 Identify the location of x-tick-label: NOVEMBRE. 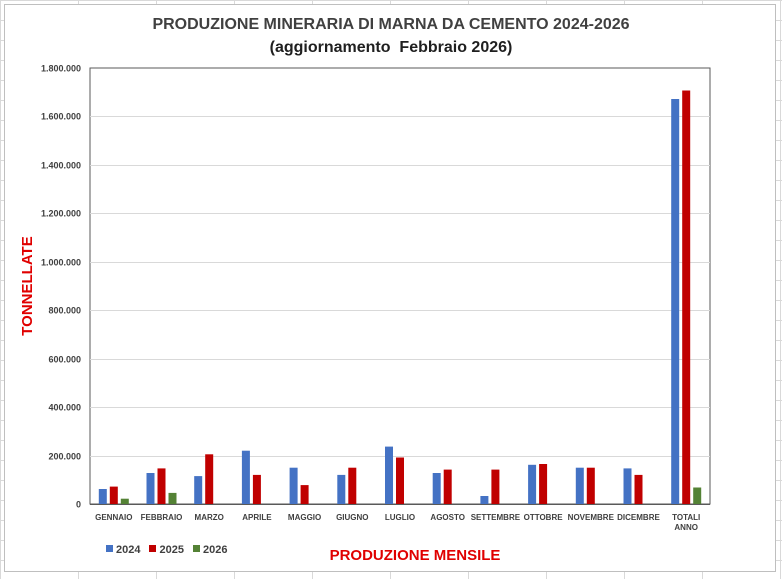
(591, 517).